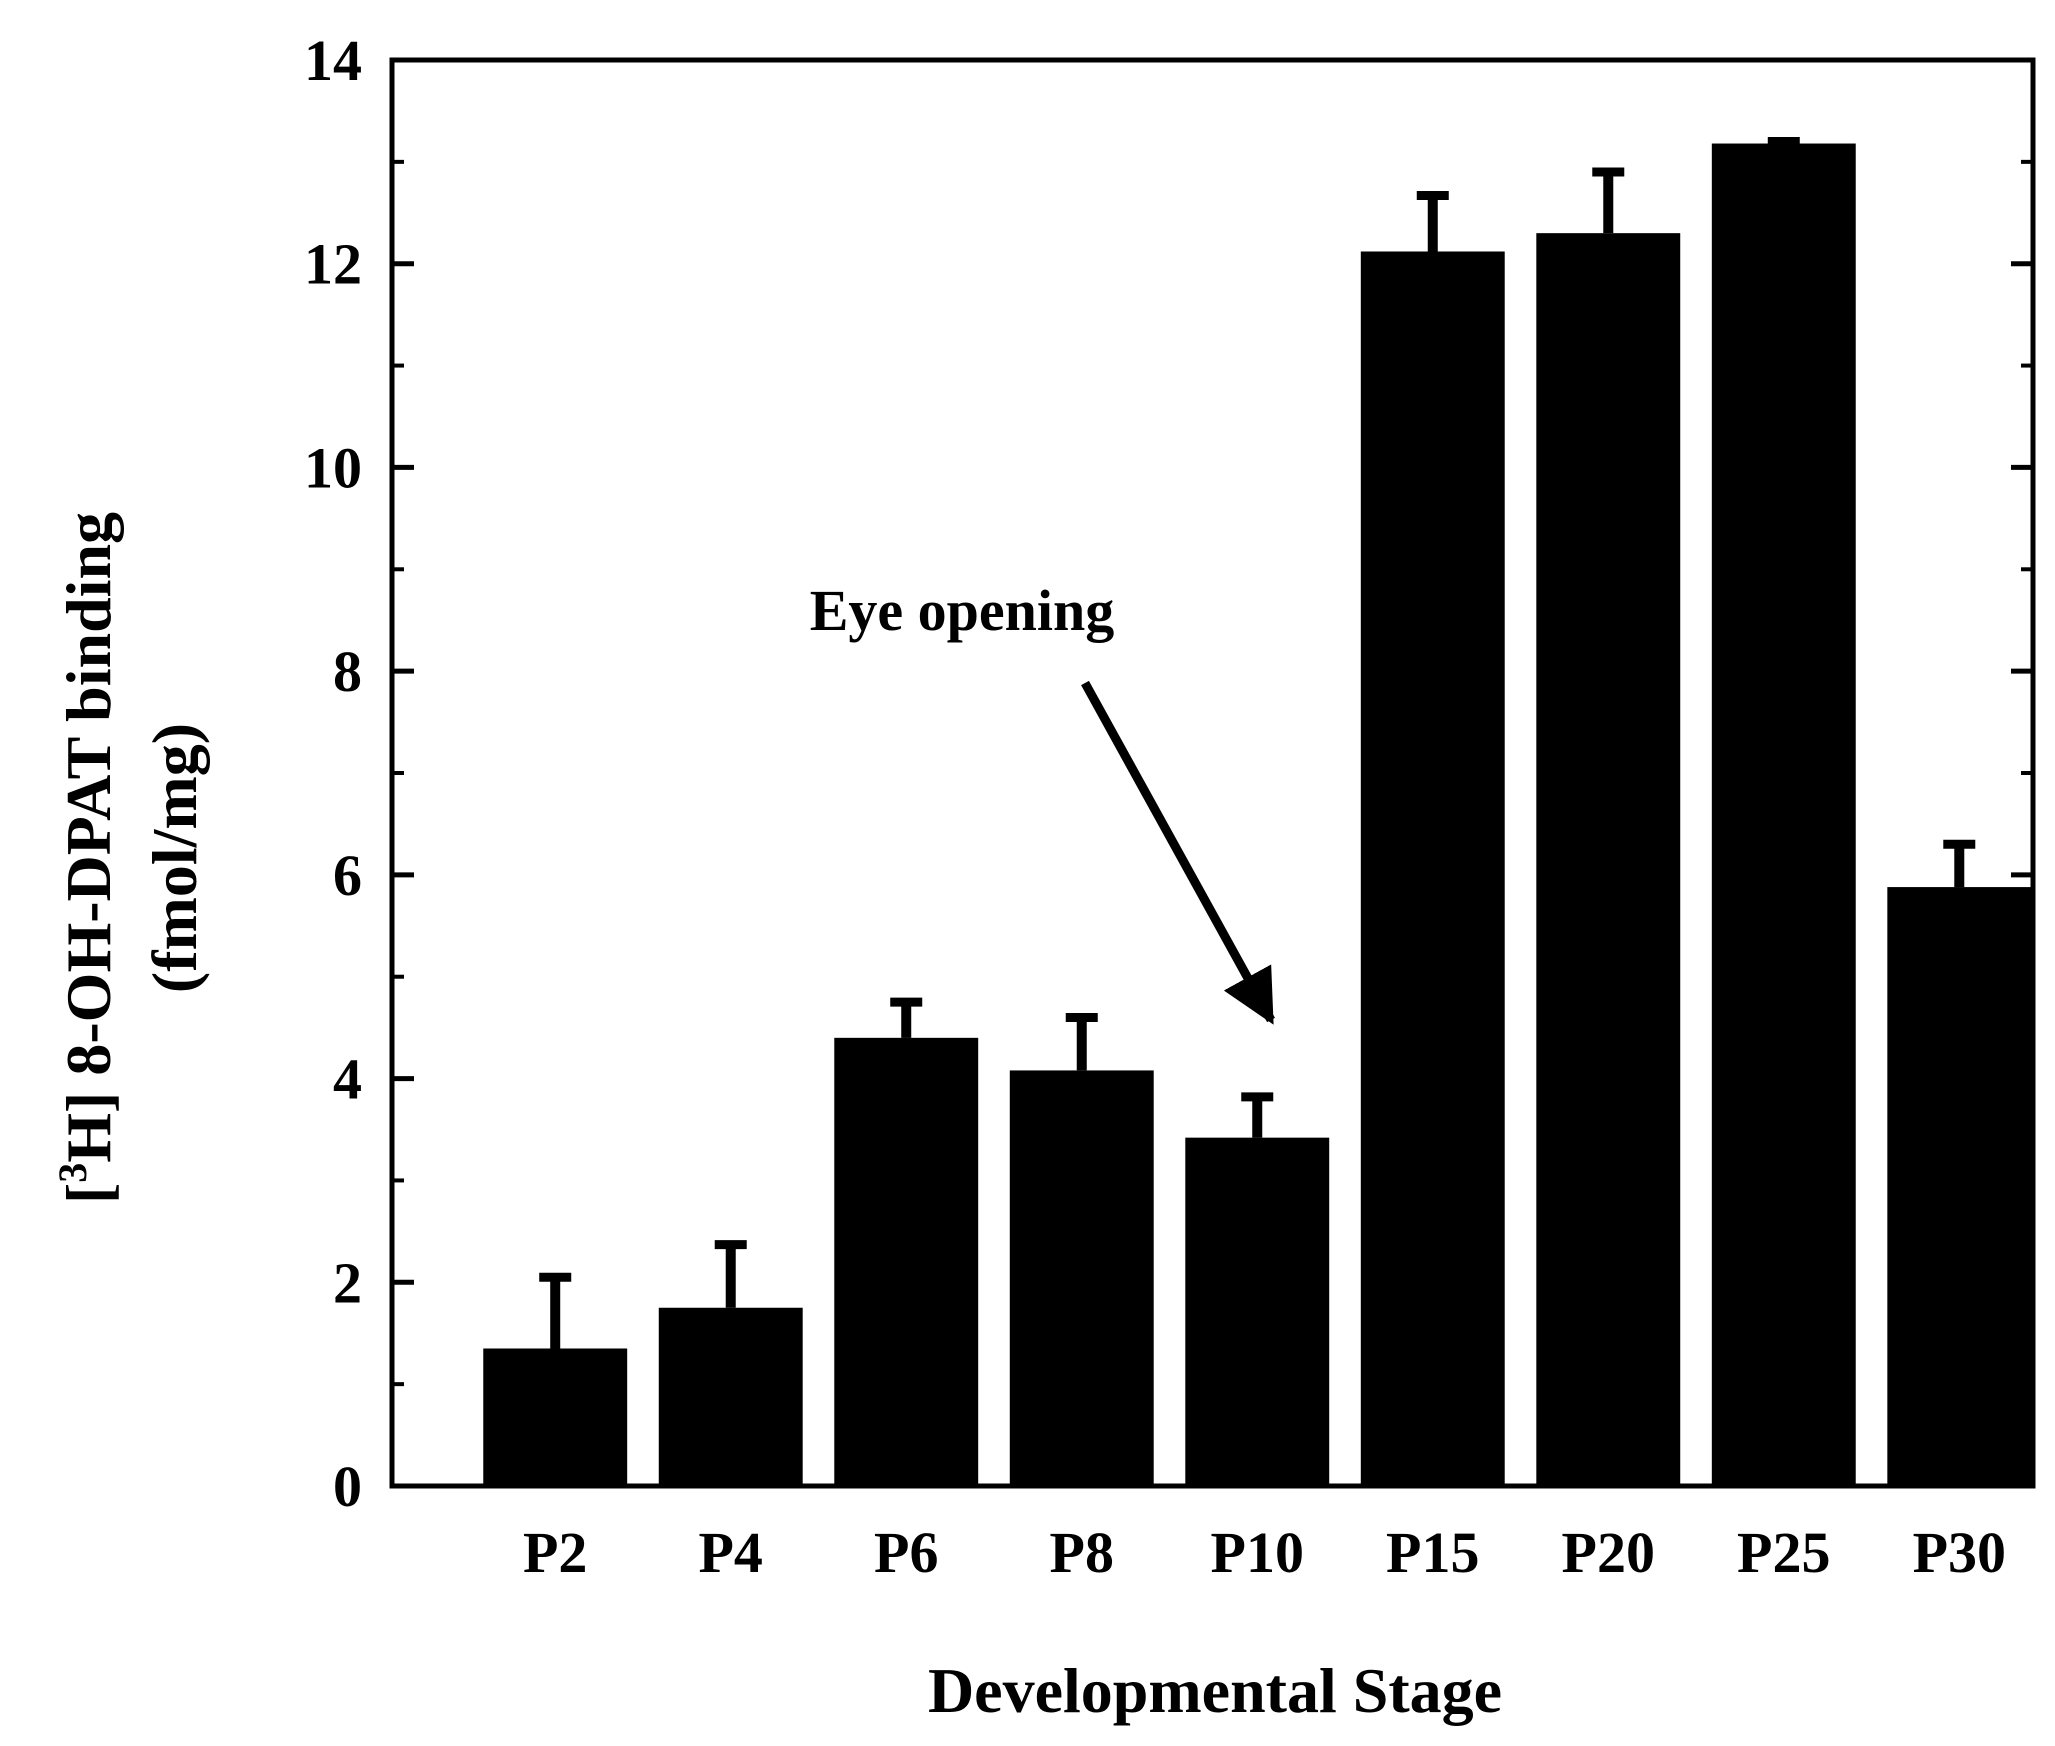 This screenshot has width=2055, height=1746. Describe the element at coordinates (730, 1396) in the screenshot. I see `bar-p4` at that location.